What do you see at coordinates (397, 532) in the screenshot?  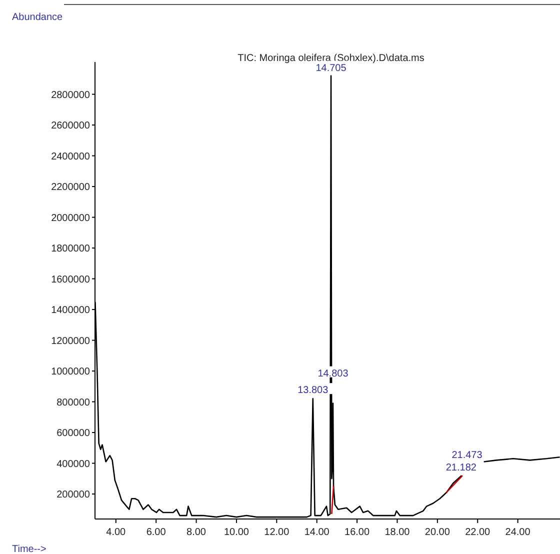 I see `x-tick-label: 18.00` at bounding box center [397, 532].